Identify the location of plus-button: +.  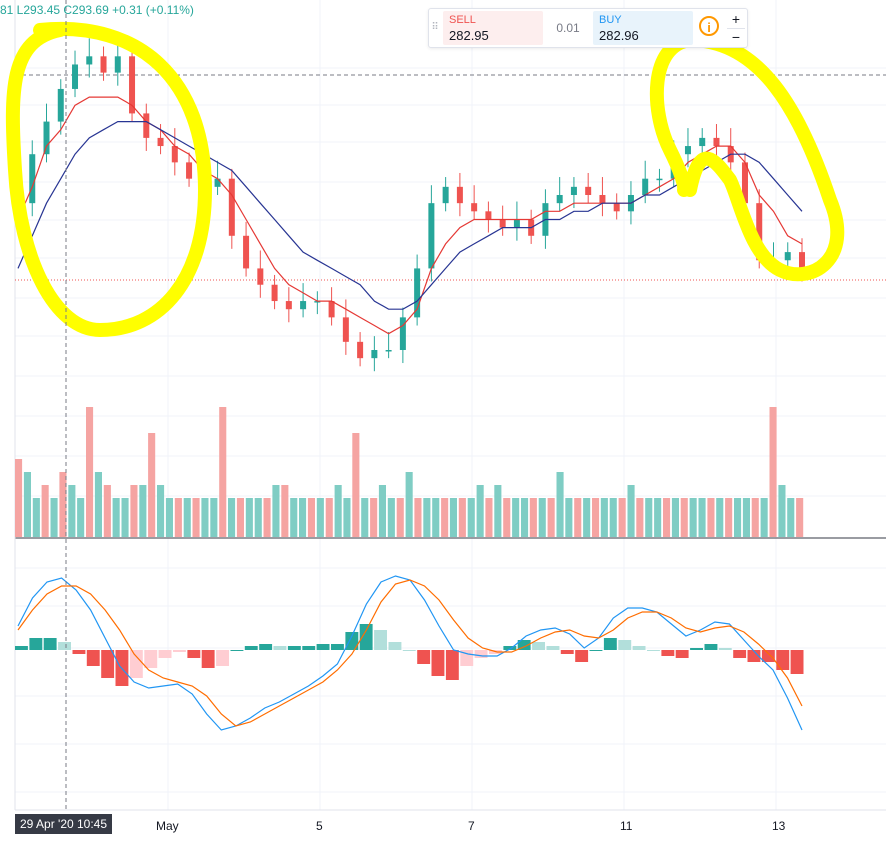
(736, 19).